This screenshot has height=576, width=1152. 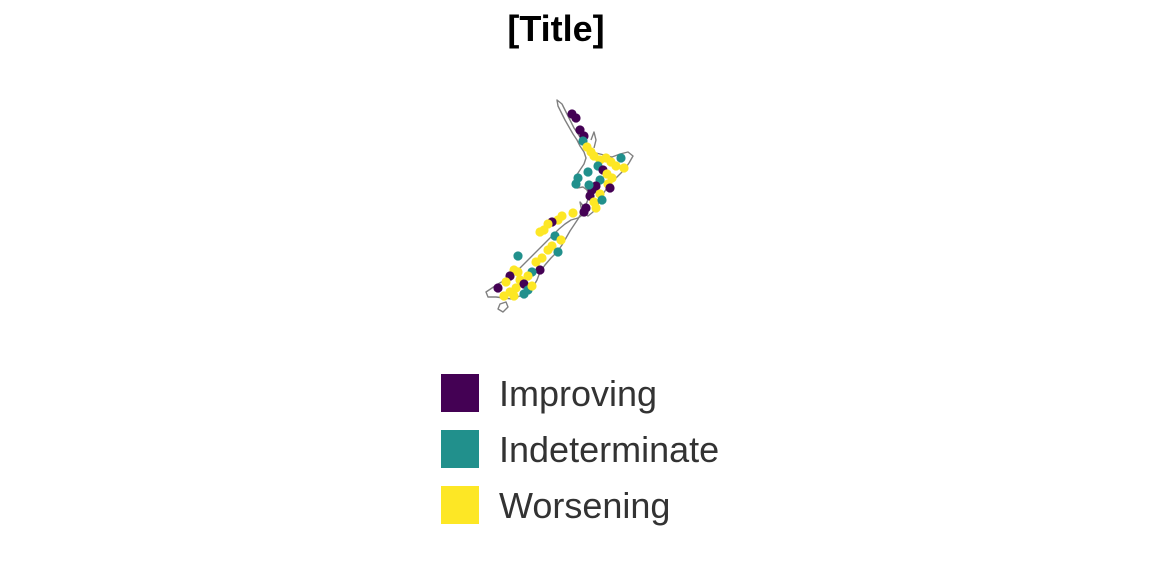 What do you see at coordinates (585, 505) in the screenshot?
I see `legend-label-worsening: Worsening` at bounding box center [585, 505].